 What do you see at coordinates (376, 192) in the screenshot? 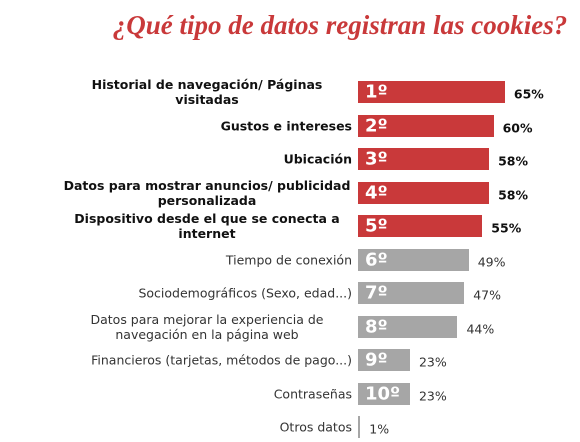
I see `rank-label: 4º` at bounding box center [376, 192].